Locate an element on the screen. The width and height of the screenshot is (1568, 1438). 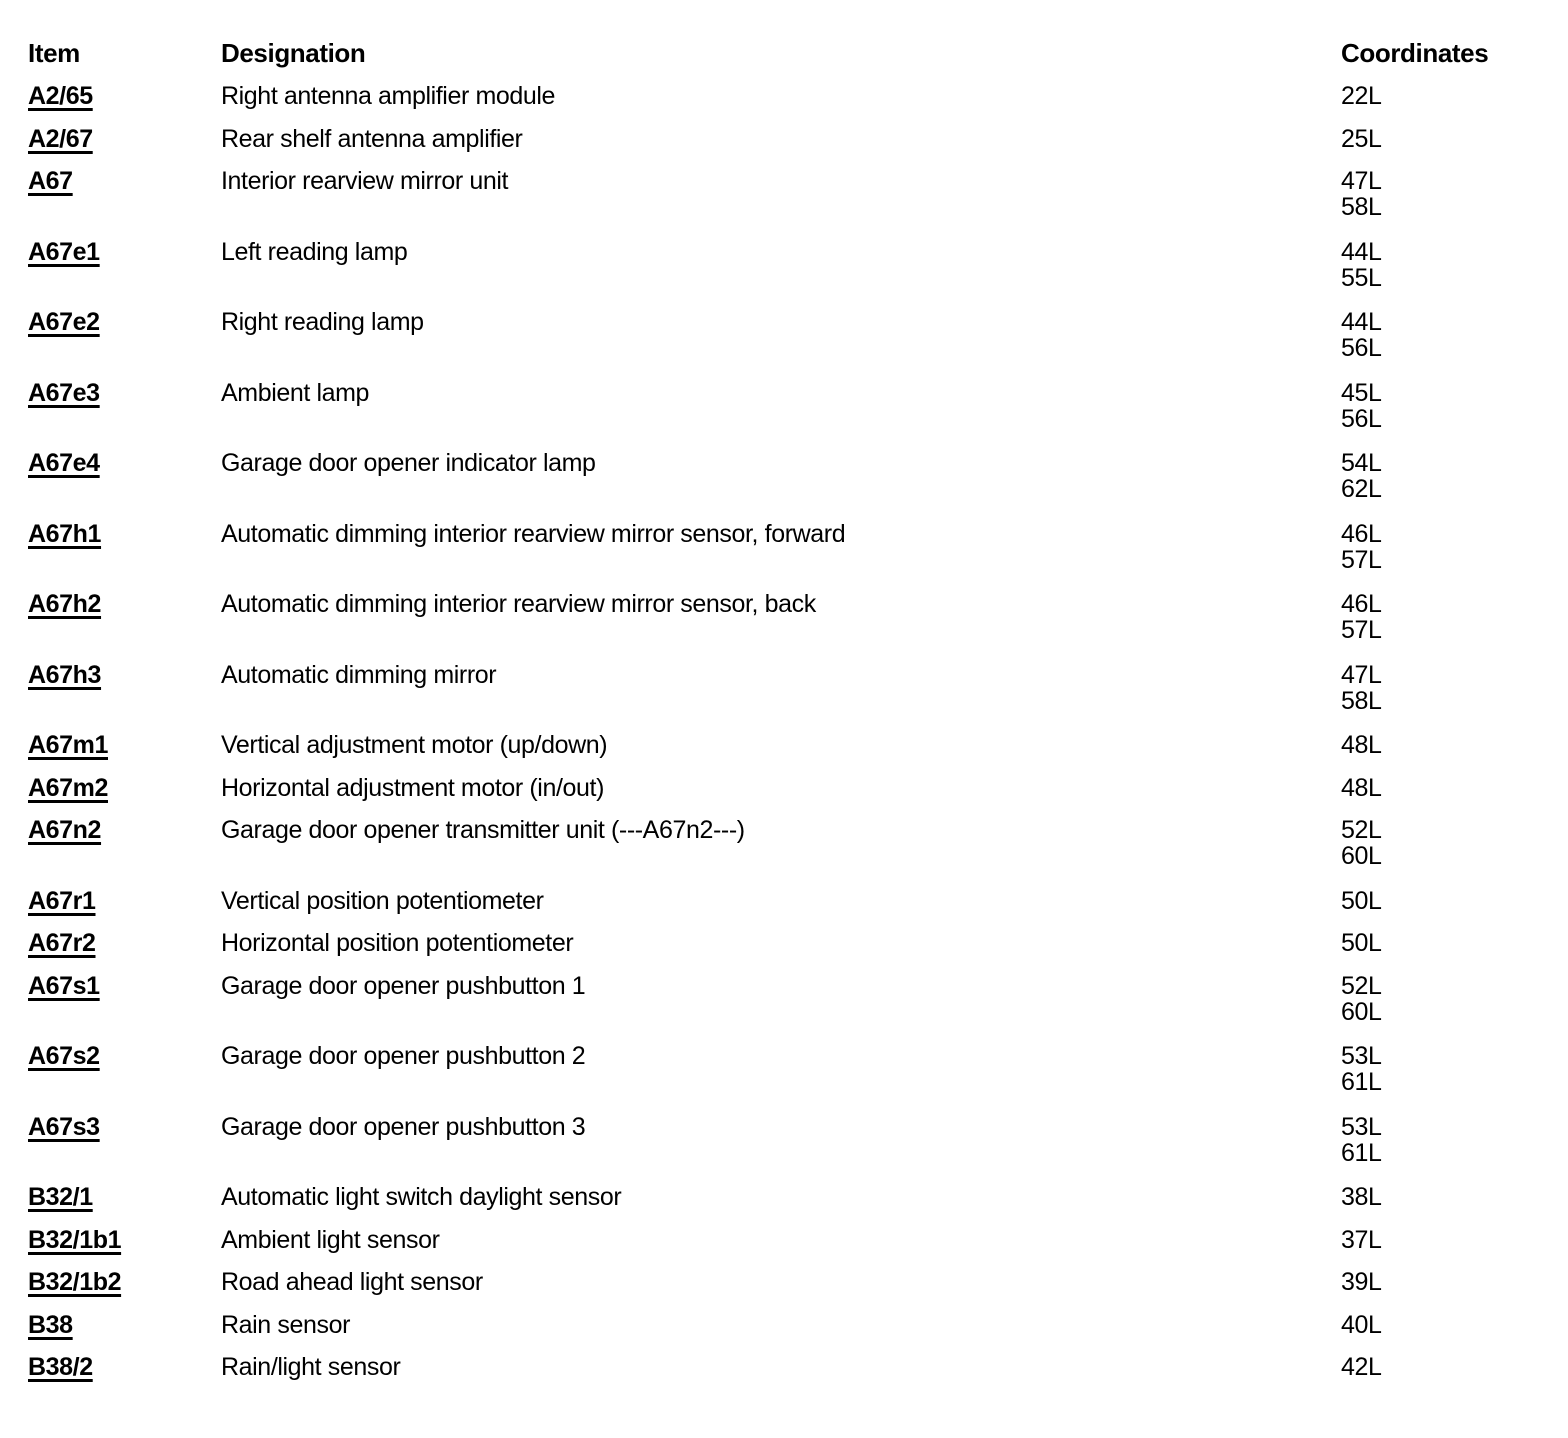
coordinates-cell: 44L 56L is located at coordinates (1454, 335).